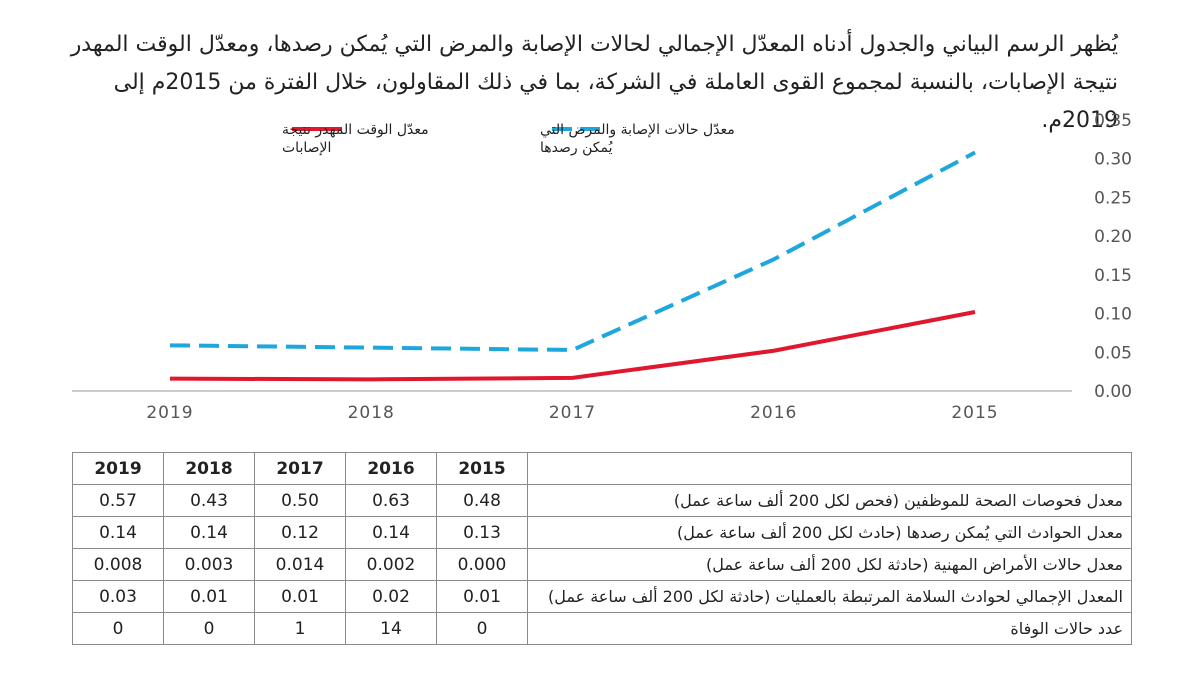 The width and height of the screenshot is (1200, 675). What do you see at coordinates (829, 628) in the screenshot?
I see `row-label: عدد حالات الوفاة` at bounding box center [829, 628].